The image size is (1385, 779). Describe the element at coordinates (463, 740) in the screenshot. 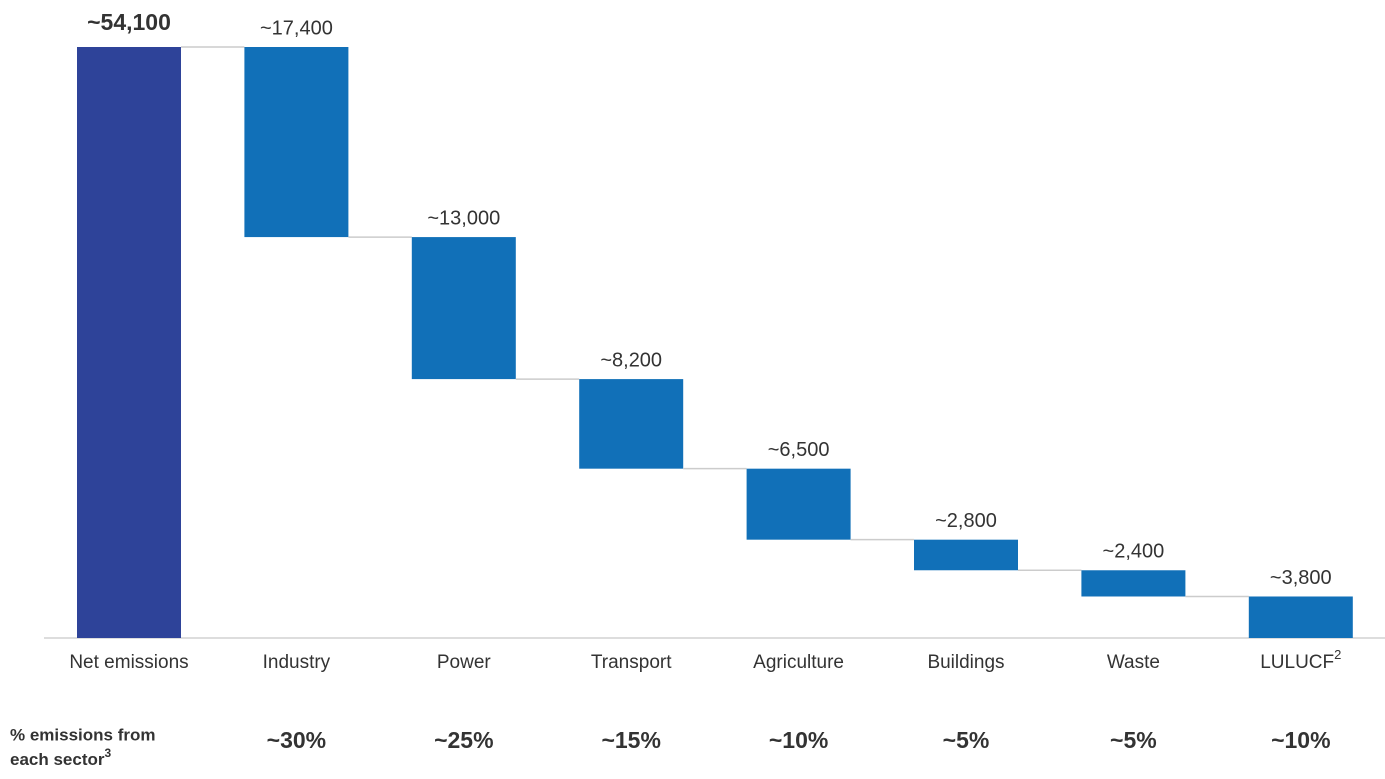

I see `share-label: ~25%` at that location.